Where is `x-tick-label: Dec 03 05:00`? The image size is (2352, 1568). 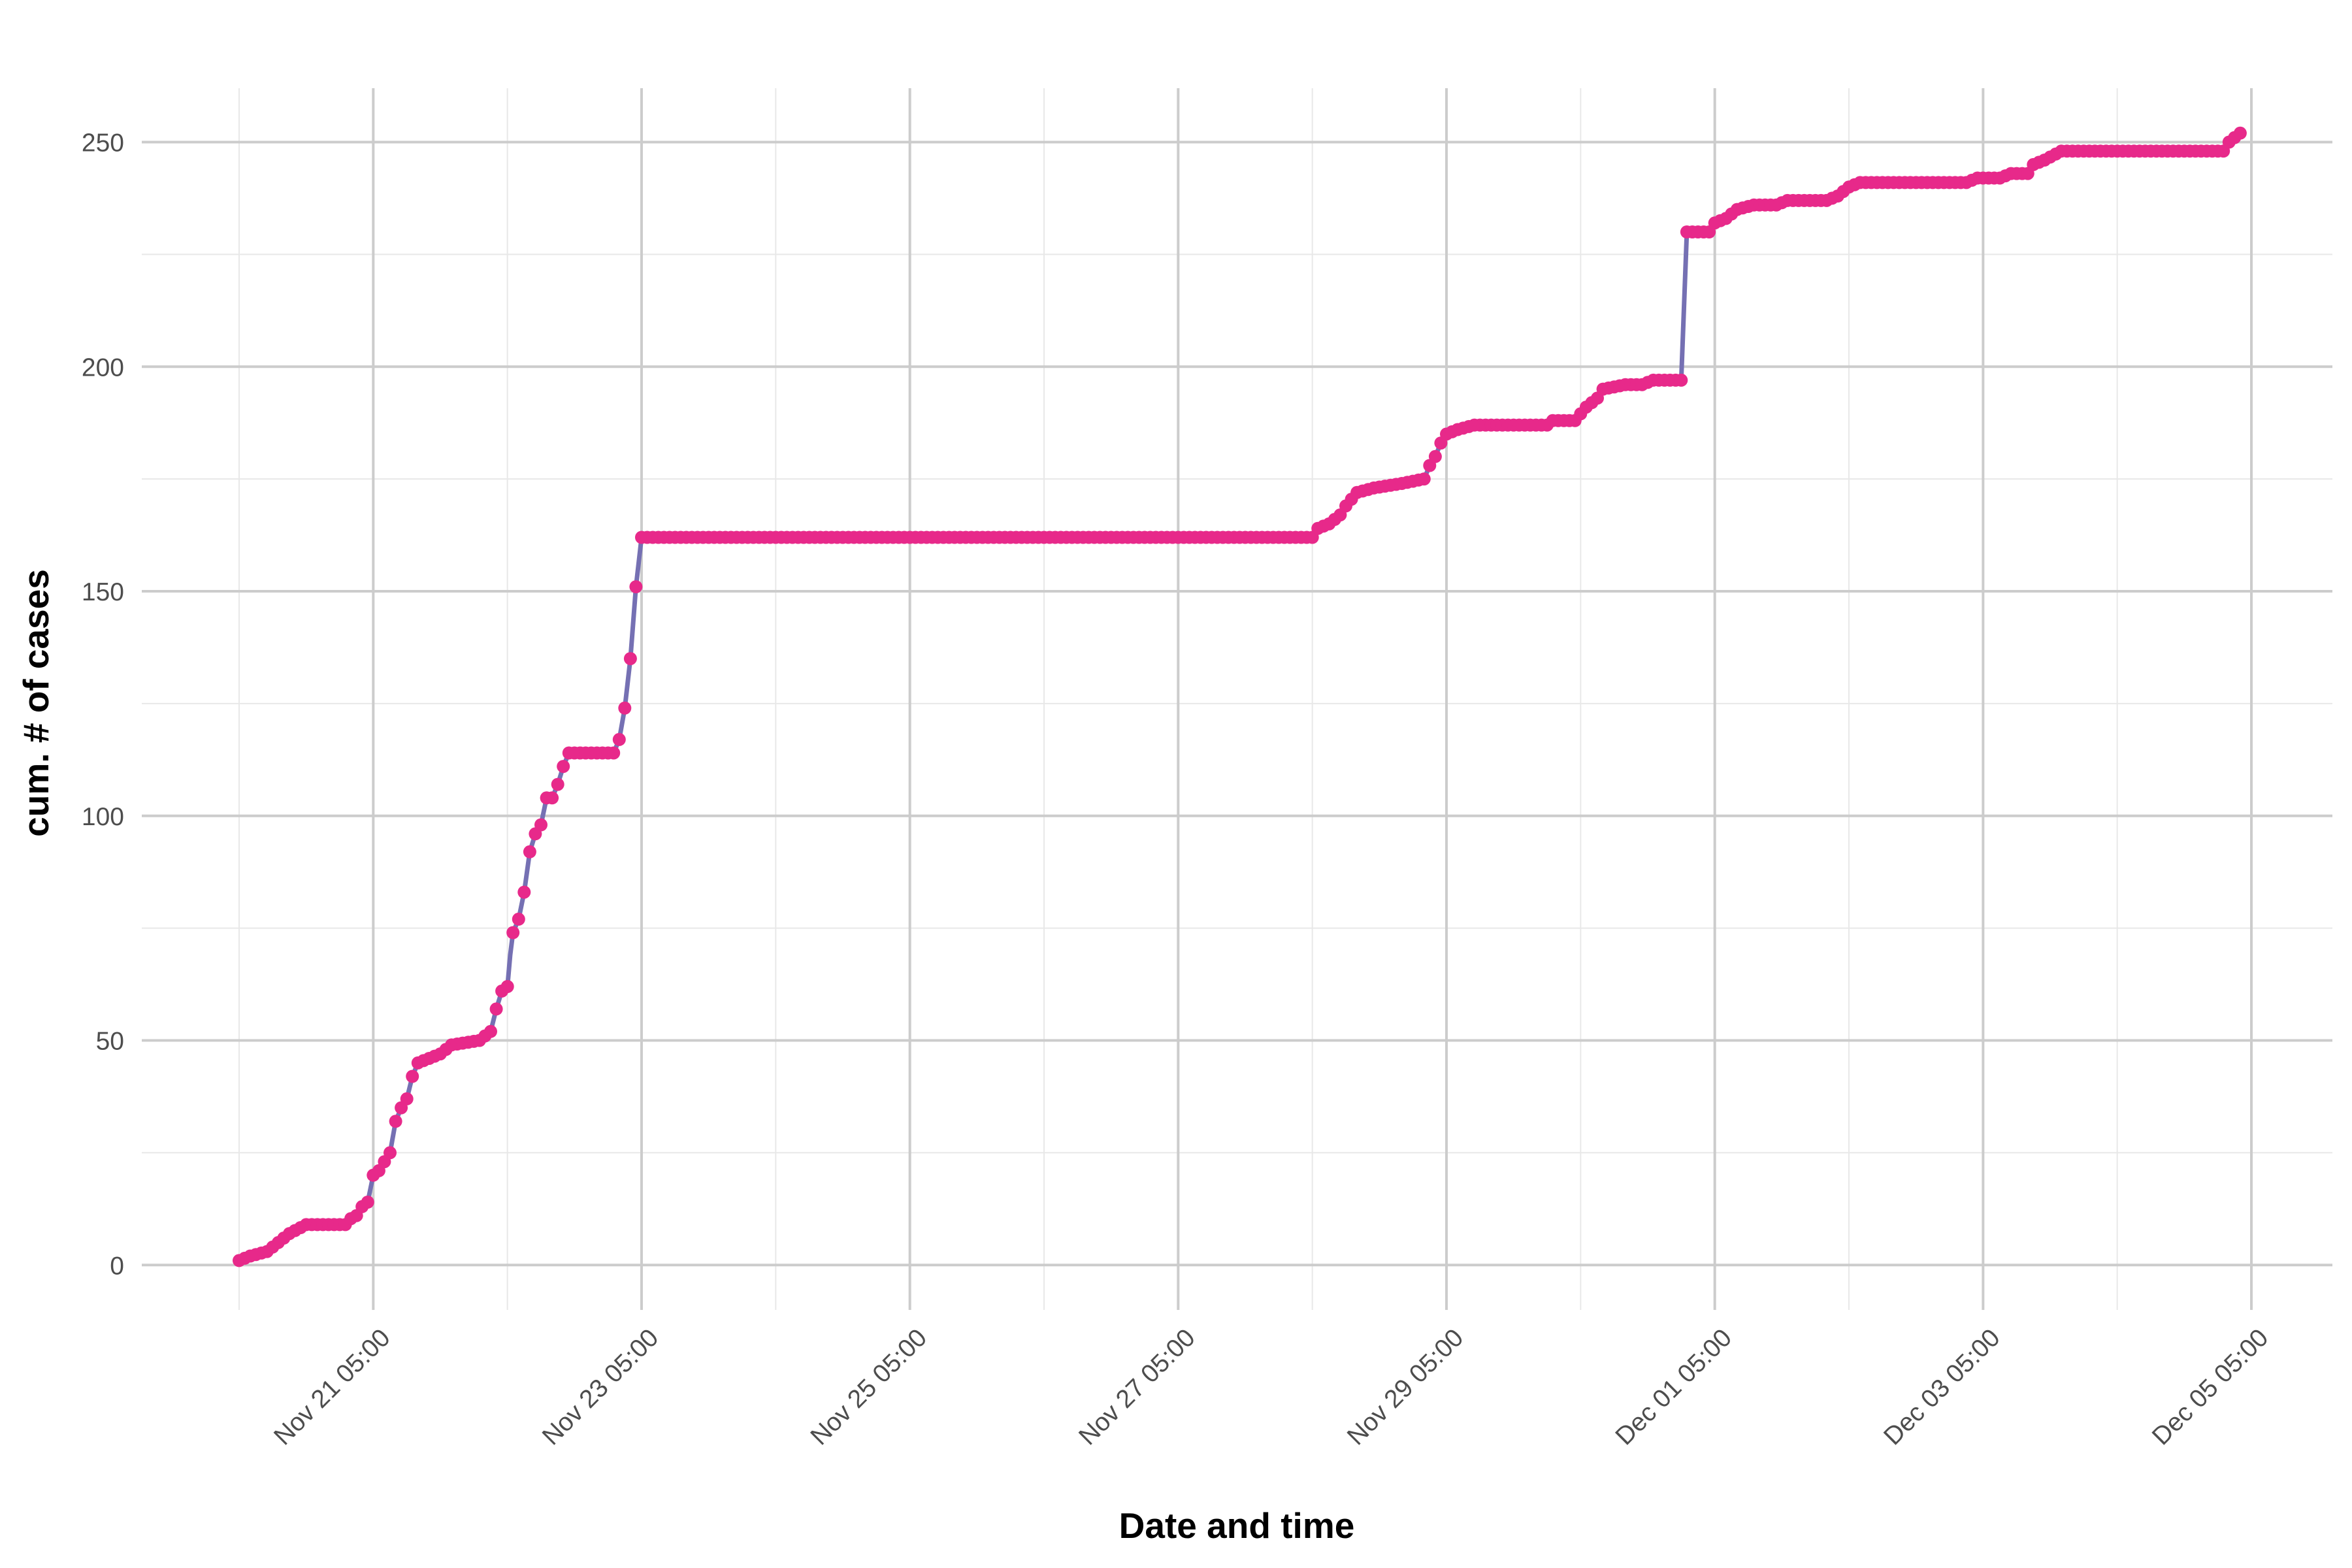
x-tick-label: Dec 03 05:00 is located at coordinates (1941, 1387).